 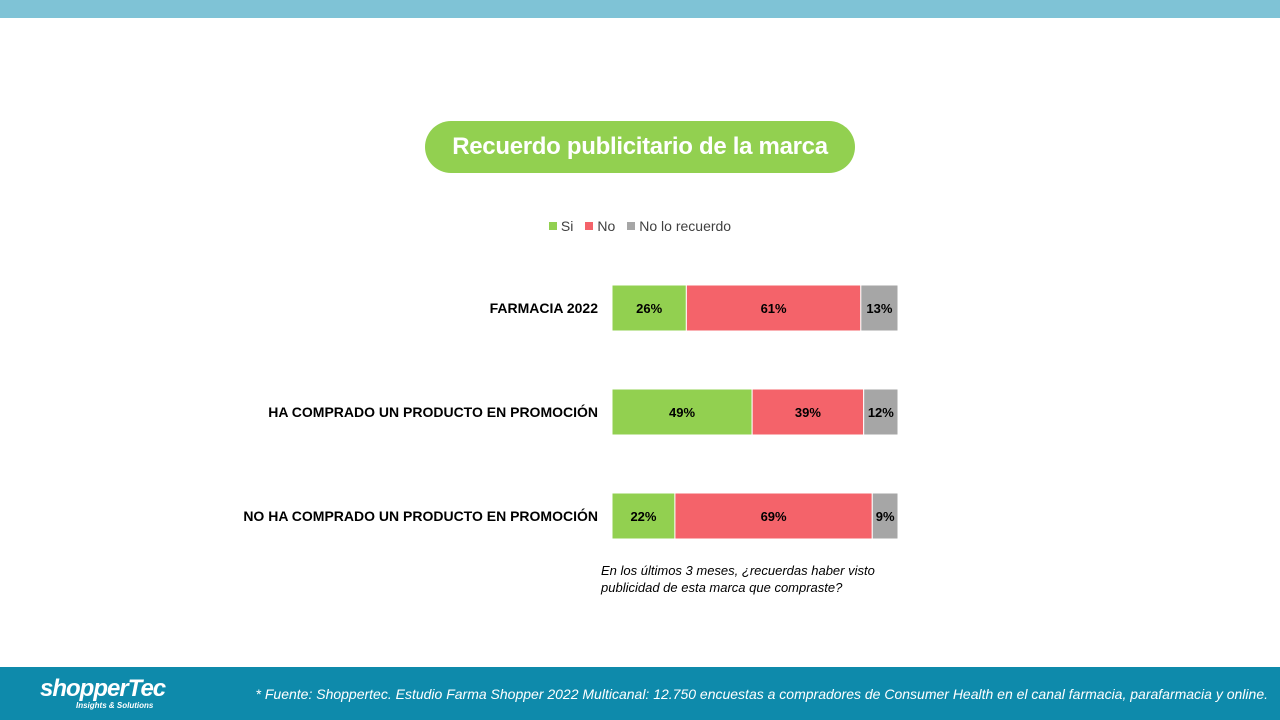 What do you see at coordinates (115, 705) in the screenshot?
I see `logo-tagline: Insights & Solutions` at bounding box center [115, 705].